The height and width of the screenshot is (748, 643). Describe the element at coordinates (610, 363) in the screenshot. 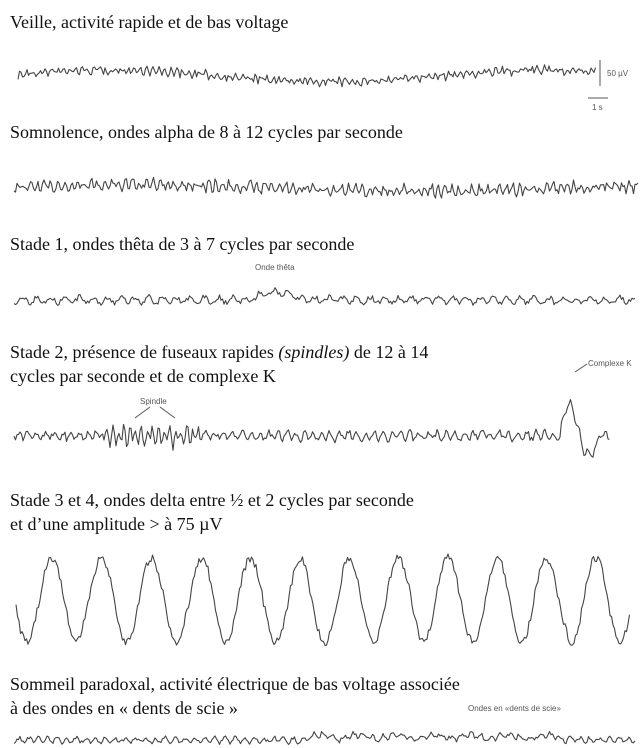

I see `annotation: Complexe K` at that location.